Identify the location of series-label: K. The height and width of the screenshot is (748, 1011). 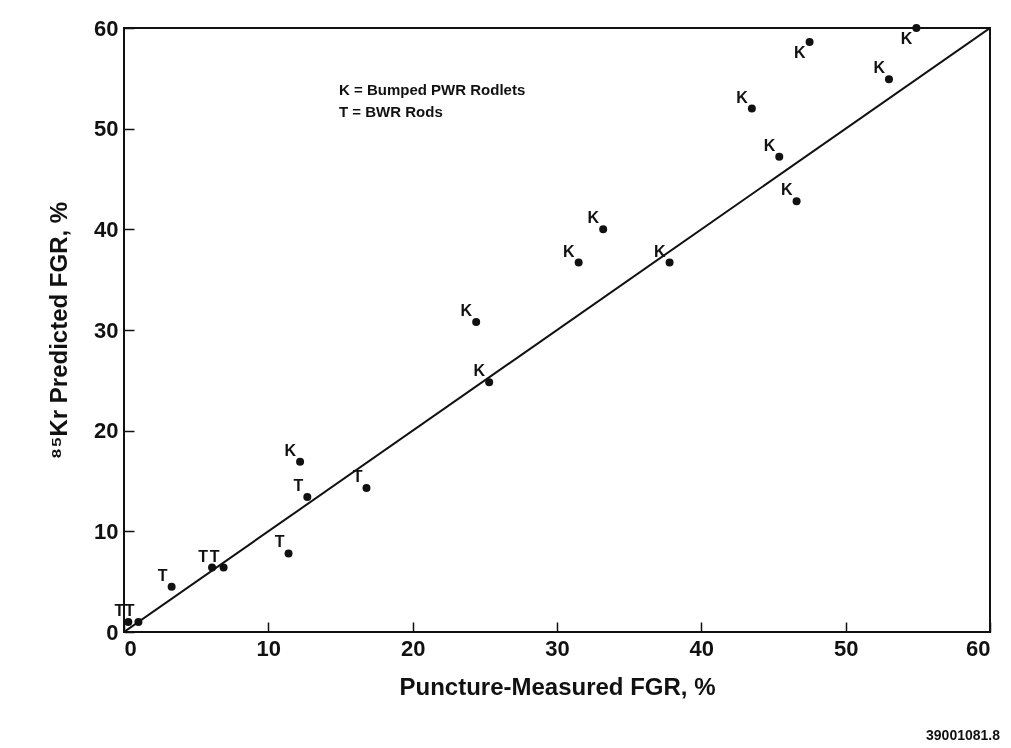
(906, 38).